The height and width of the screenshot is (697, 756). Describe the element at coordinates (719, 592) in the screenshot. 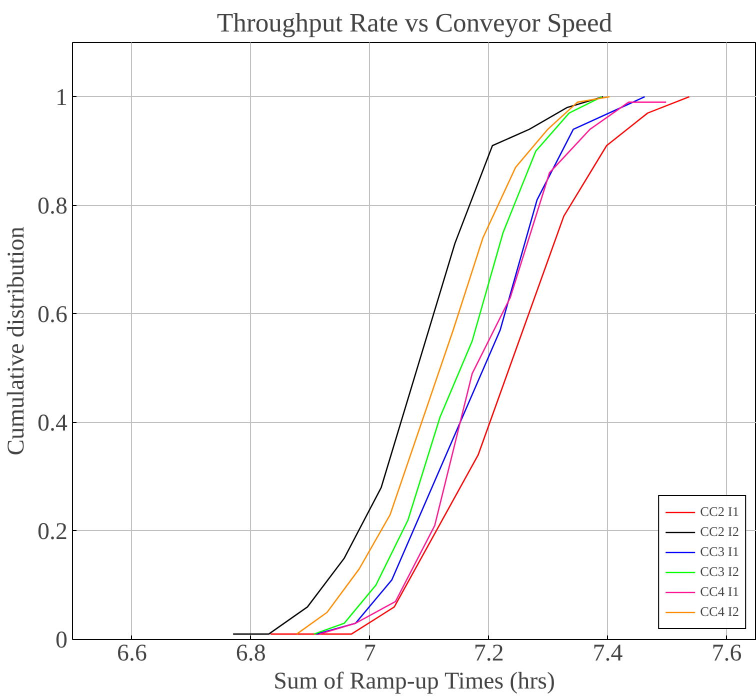

I see `legend-label: CC4 I1` at that location.